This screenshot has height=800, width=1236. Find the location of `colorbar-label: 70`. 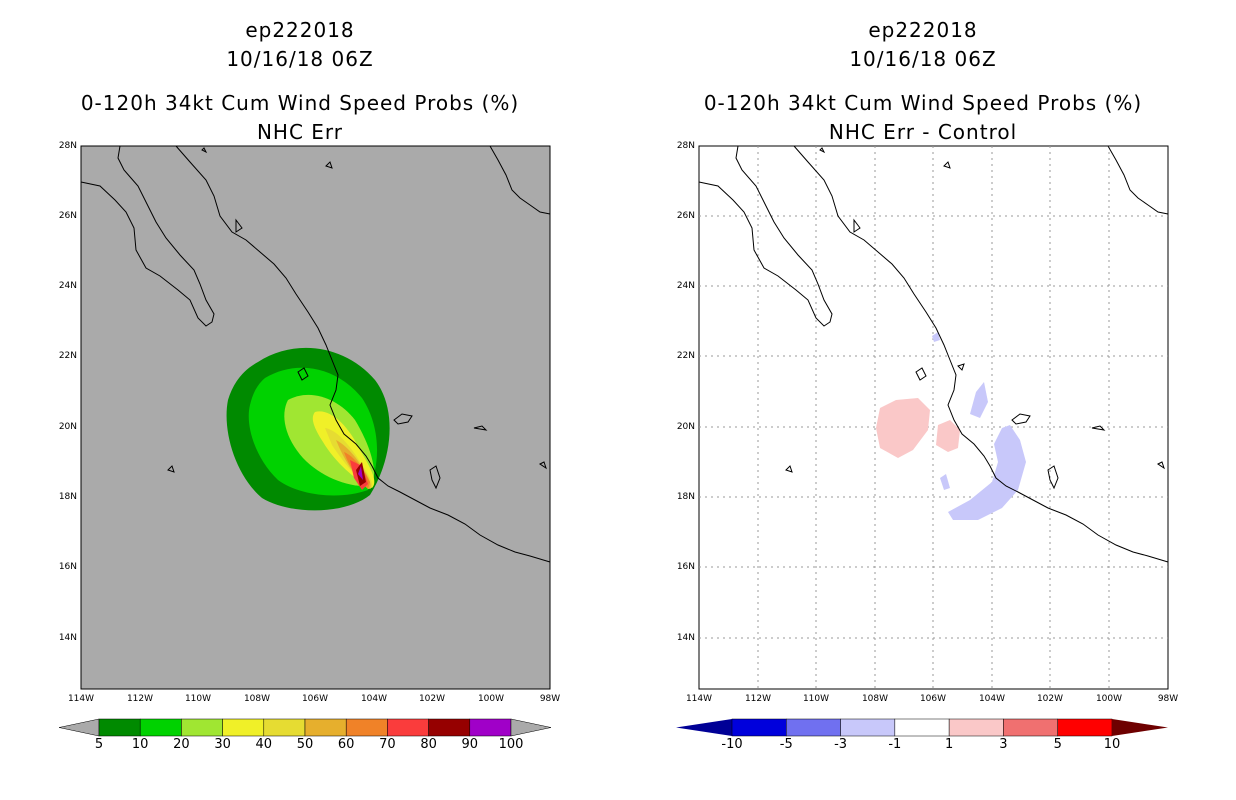

colorbar-label: 70 is located at coordinates (387, 744).